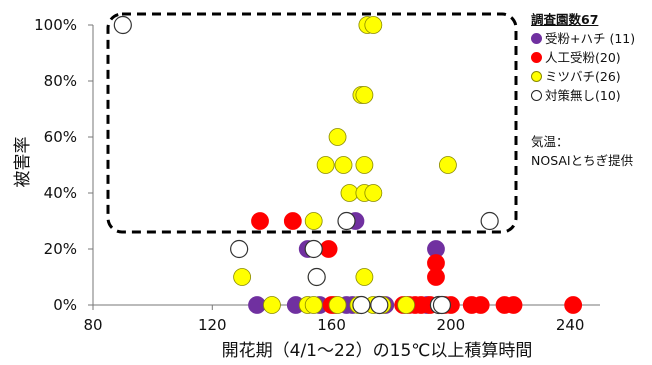 This screenshot has width=652, height=365. I want to click on y-tick-label: 100%, so click(55, 25).